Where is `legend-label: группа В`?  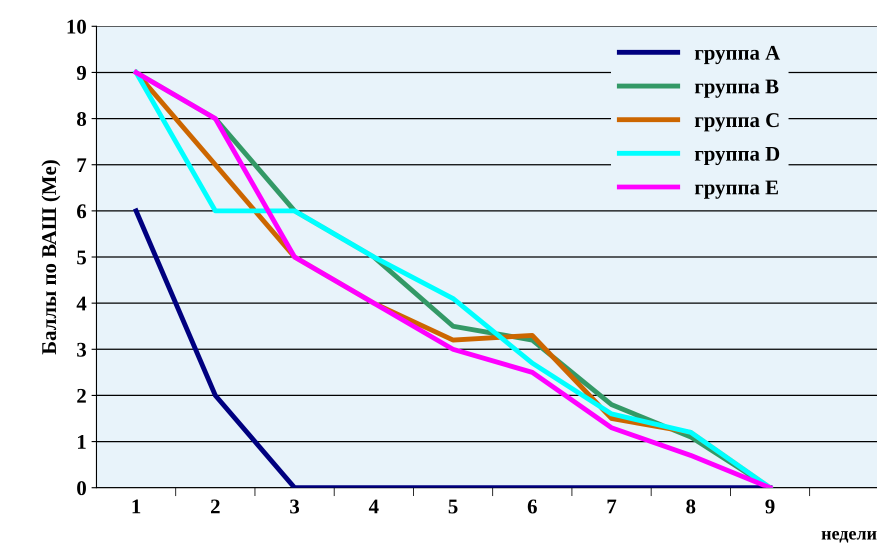
legend-label: группа В is located at coordinates (736, 89).